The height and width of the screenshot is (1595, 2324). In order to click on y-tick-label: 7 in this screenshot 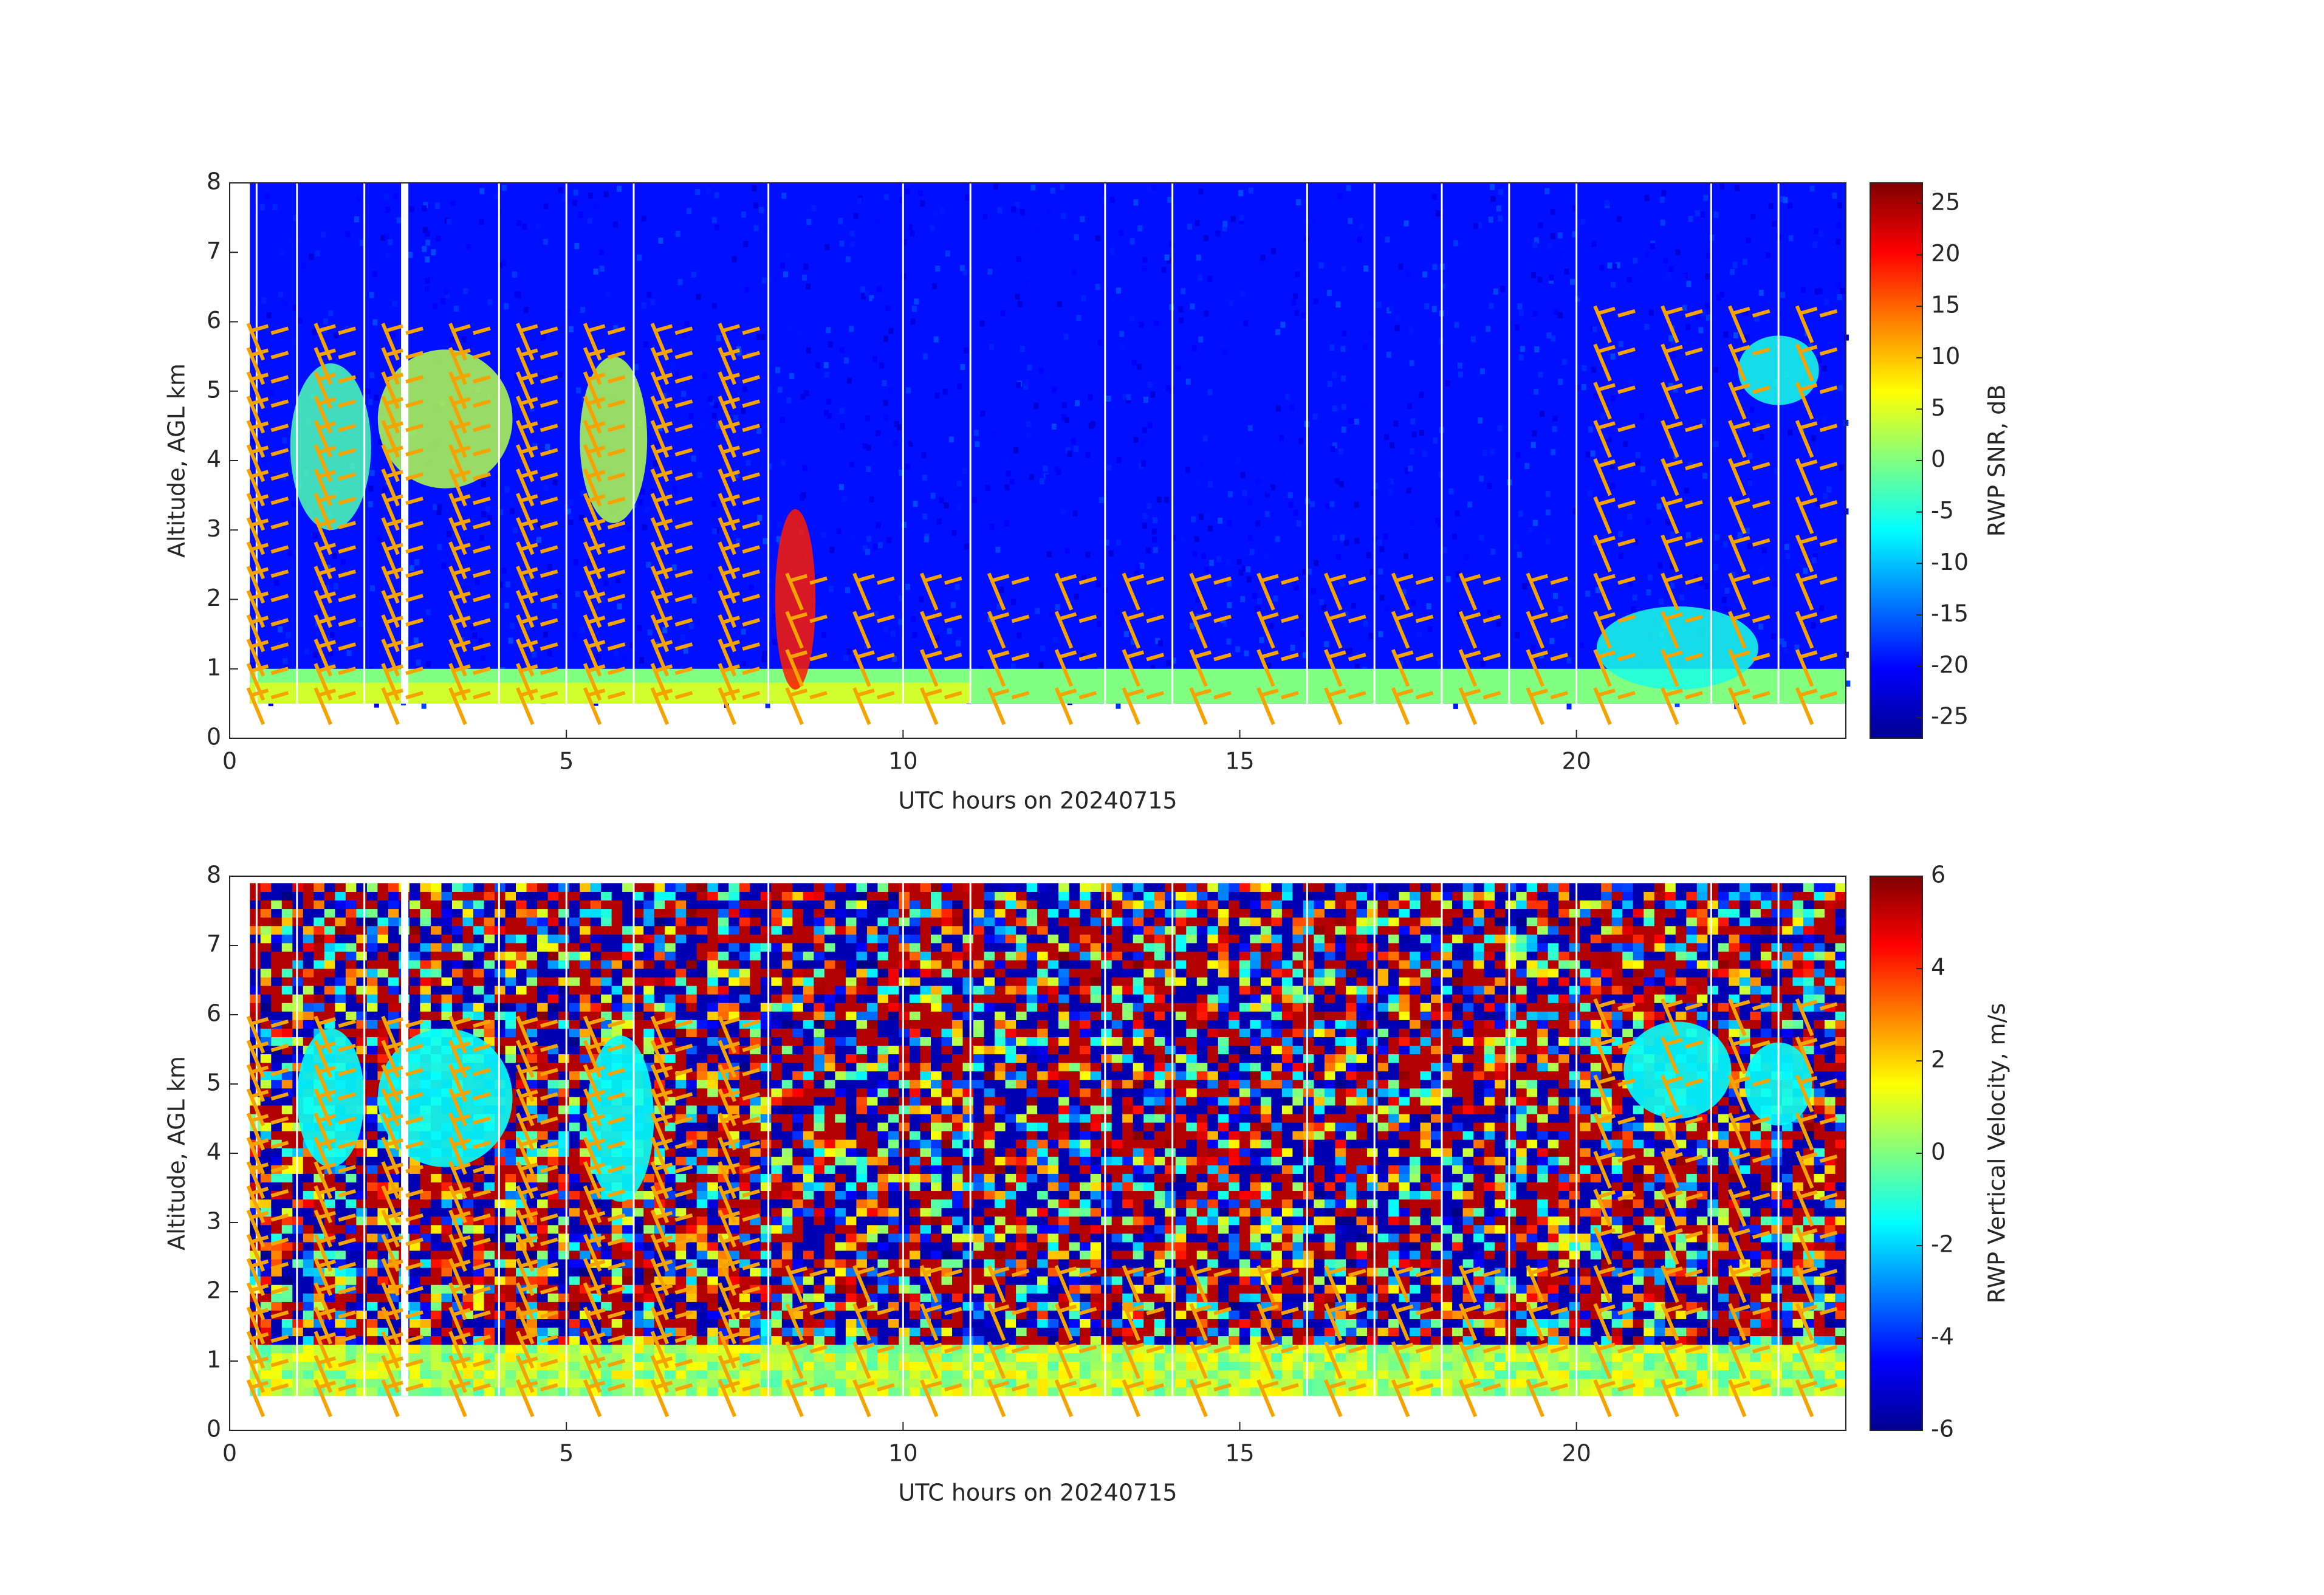, I will do `click(214, 251)`.